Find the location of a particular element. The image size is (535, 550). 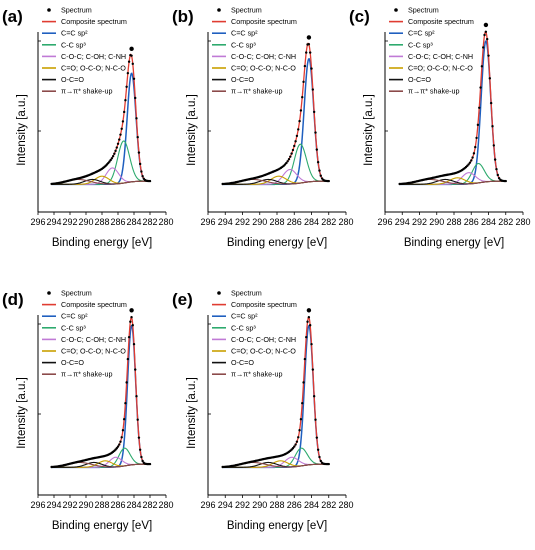

x-tick-label: 284 is located at coordinates (133, 505).